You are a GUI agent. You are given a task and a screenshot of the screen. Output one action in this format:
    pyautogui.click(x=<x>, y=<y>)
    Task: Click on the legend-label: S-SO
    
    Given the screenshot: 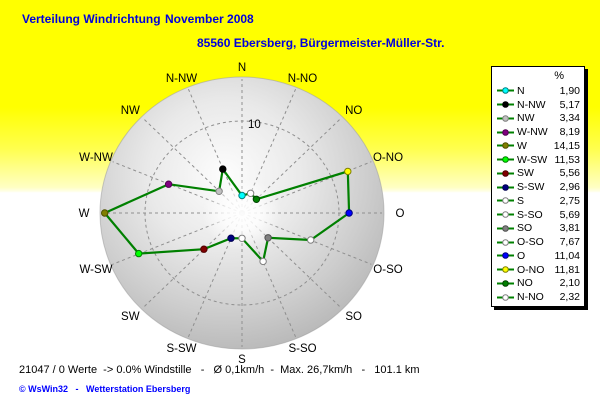 What is the action you would take?
    pyautogui.click(x=530, y=214)
    